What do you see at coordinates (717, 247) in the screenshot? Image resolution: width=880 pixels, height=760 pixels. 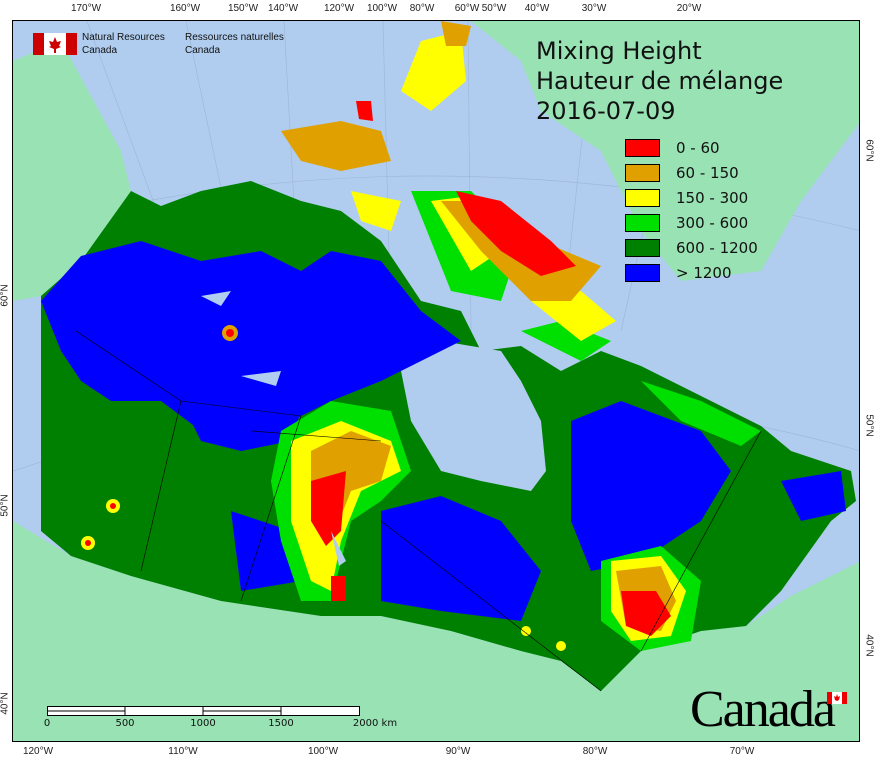 I see `legend-label: 600 - 1200` at bounding box center [717, 247].